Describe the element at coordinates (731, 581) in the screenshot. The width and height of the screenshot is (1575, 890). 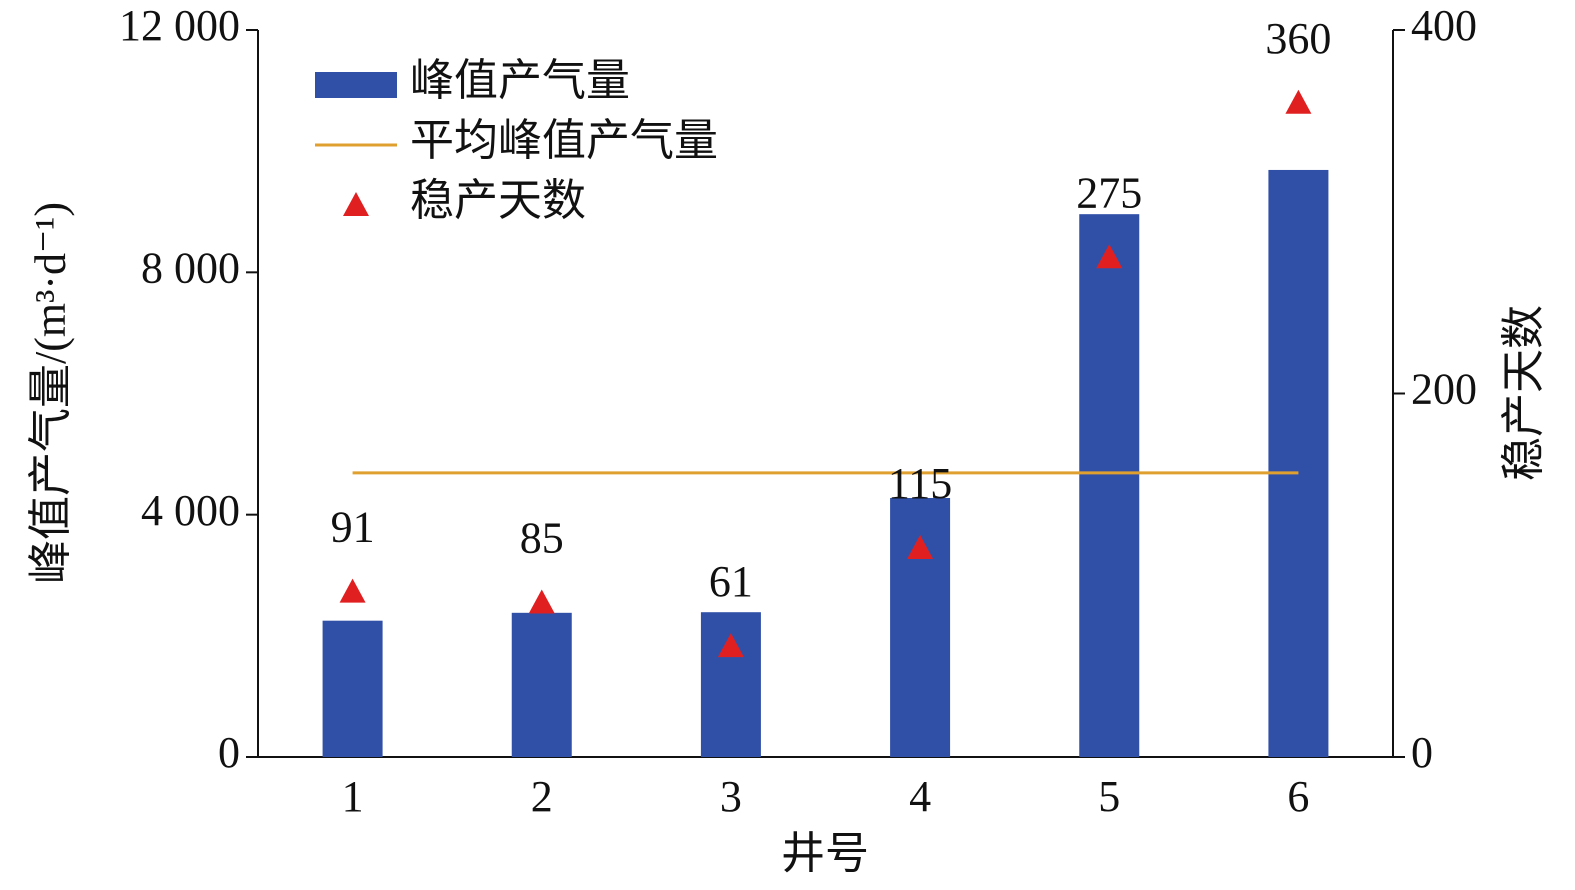
I see `data-label: 61` at that location.